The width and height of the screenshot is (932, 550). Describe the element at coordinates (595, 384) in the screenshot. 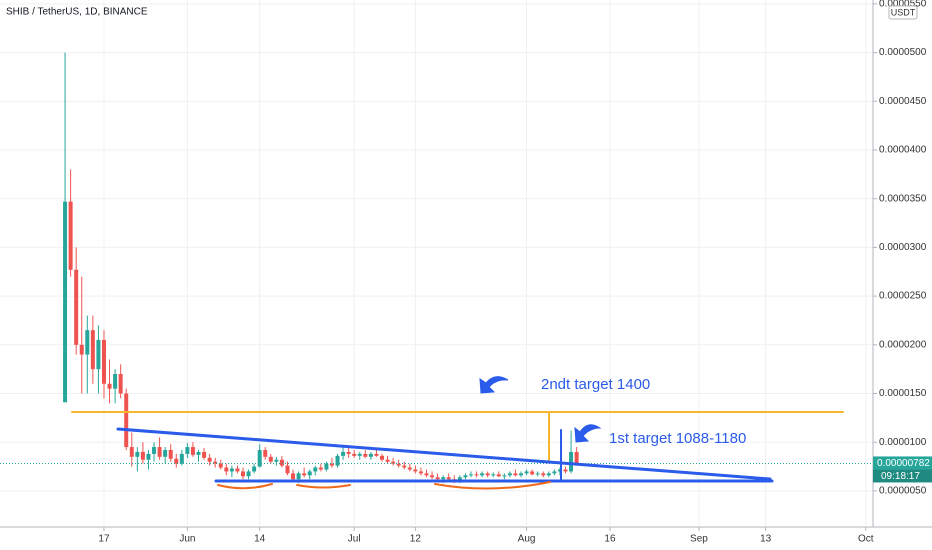

I see `annotation: 2ndt target 1400` at that location.